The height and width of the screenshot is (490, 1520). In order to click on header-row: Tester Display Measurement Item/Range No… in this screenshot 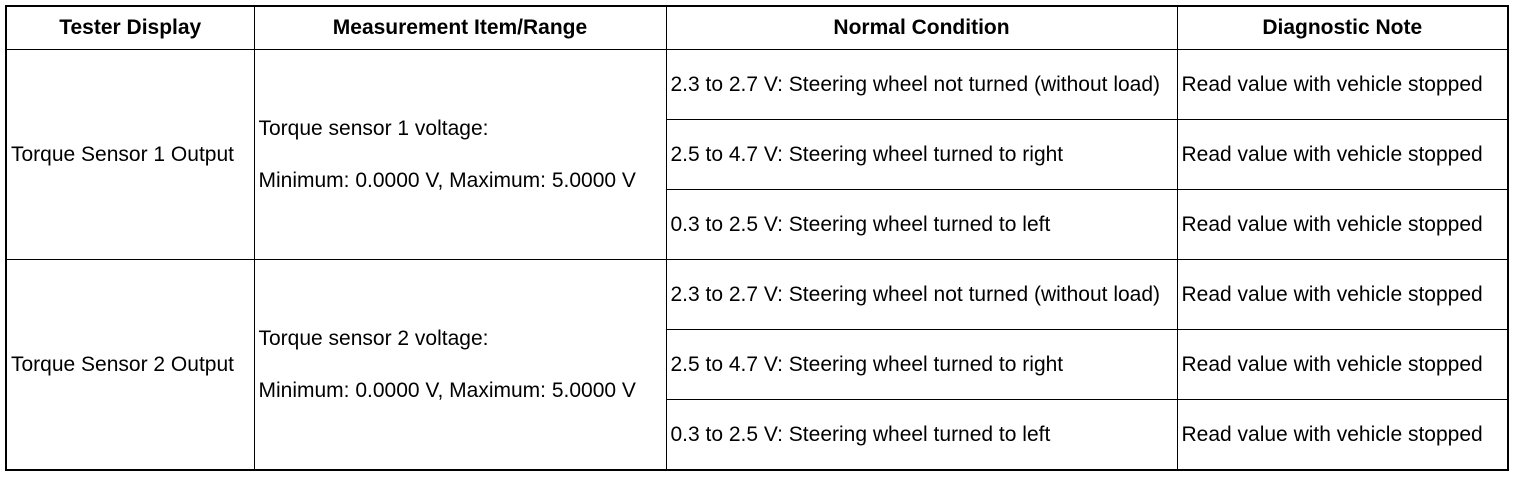, I will do `click(757, 27)`.